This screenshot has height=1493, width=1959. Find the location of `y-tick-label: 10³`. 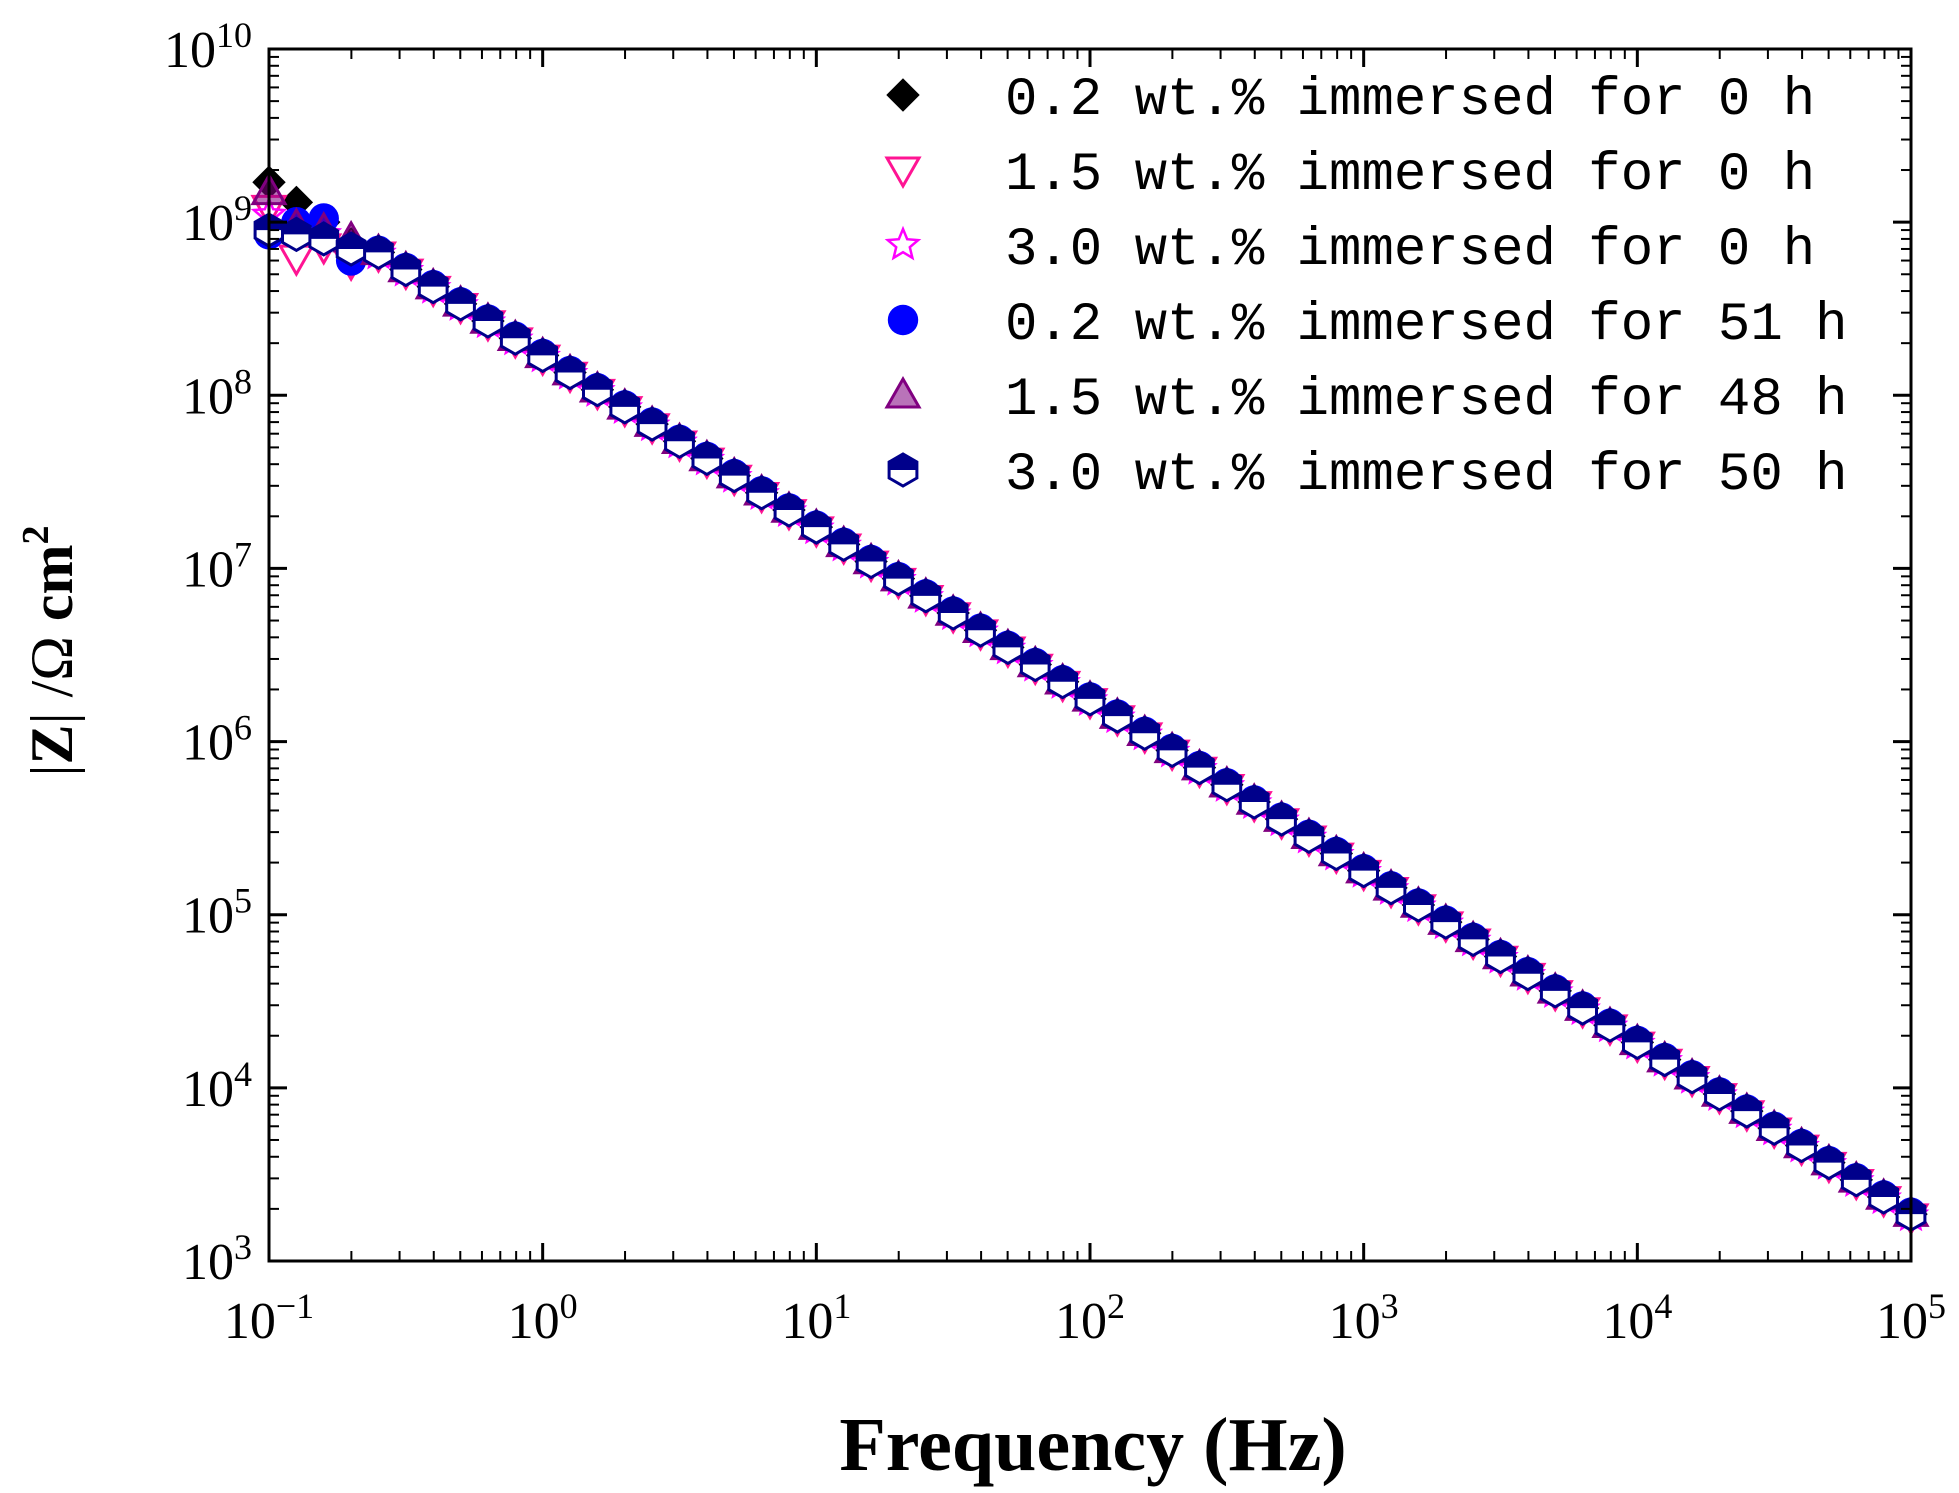

y-tick-label: 10³ is located at coordinates (217, 1259).